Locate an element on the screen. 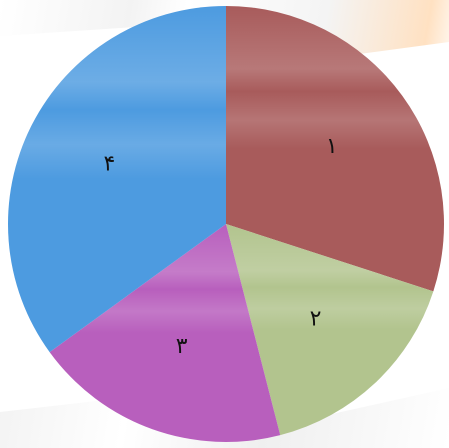 This screenshot has width=449, height=448. pie-slice-label-4: ۴ is located at coordinates (110, 164).